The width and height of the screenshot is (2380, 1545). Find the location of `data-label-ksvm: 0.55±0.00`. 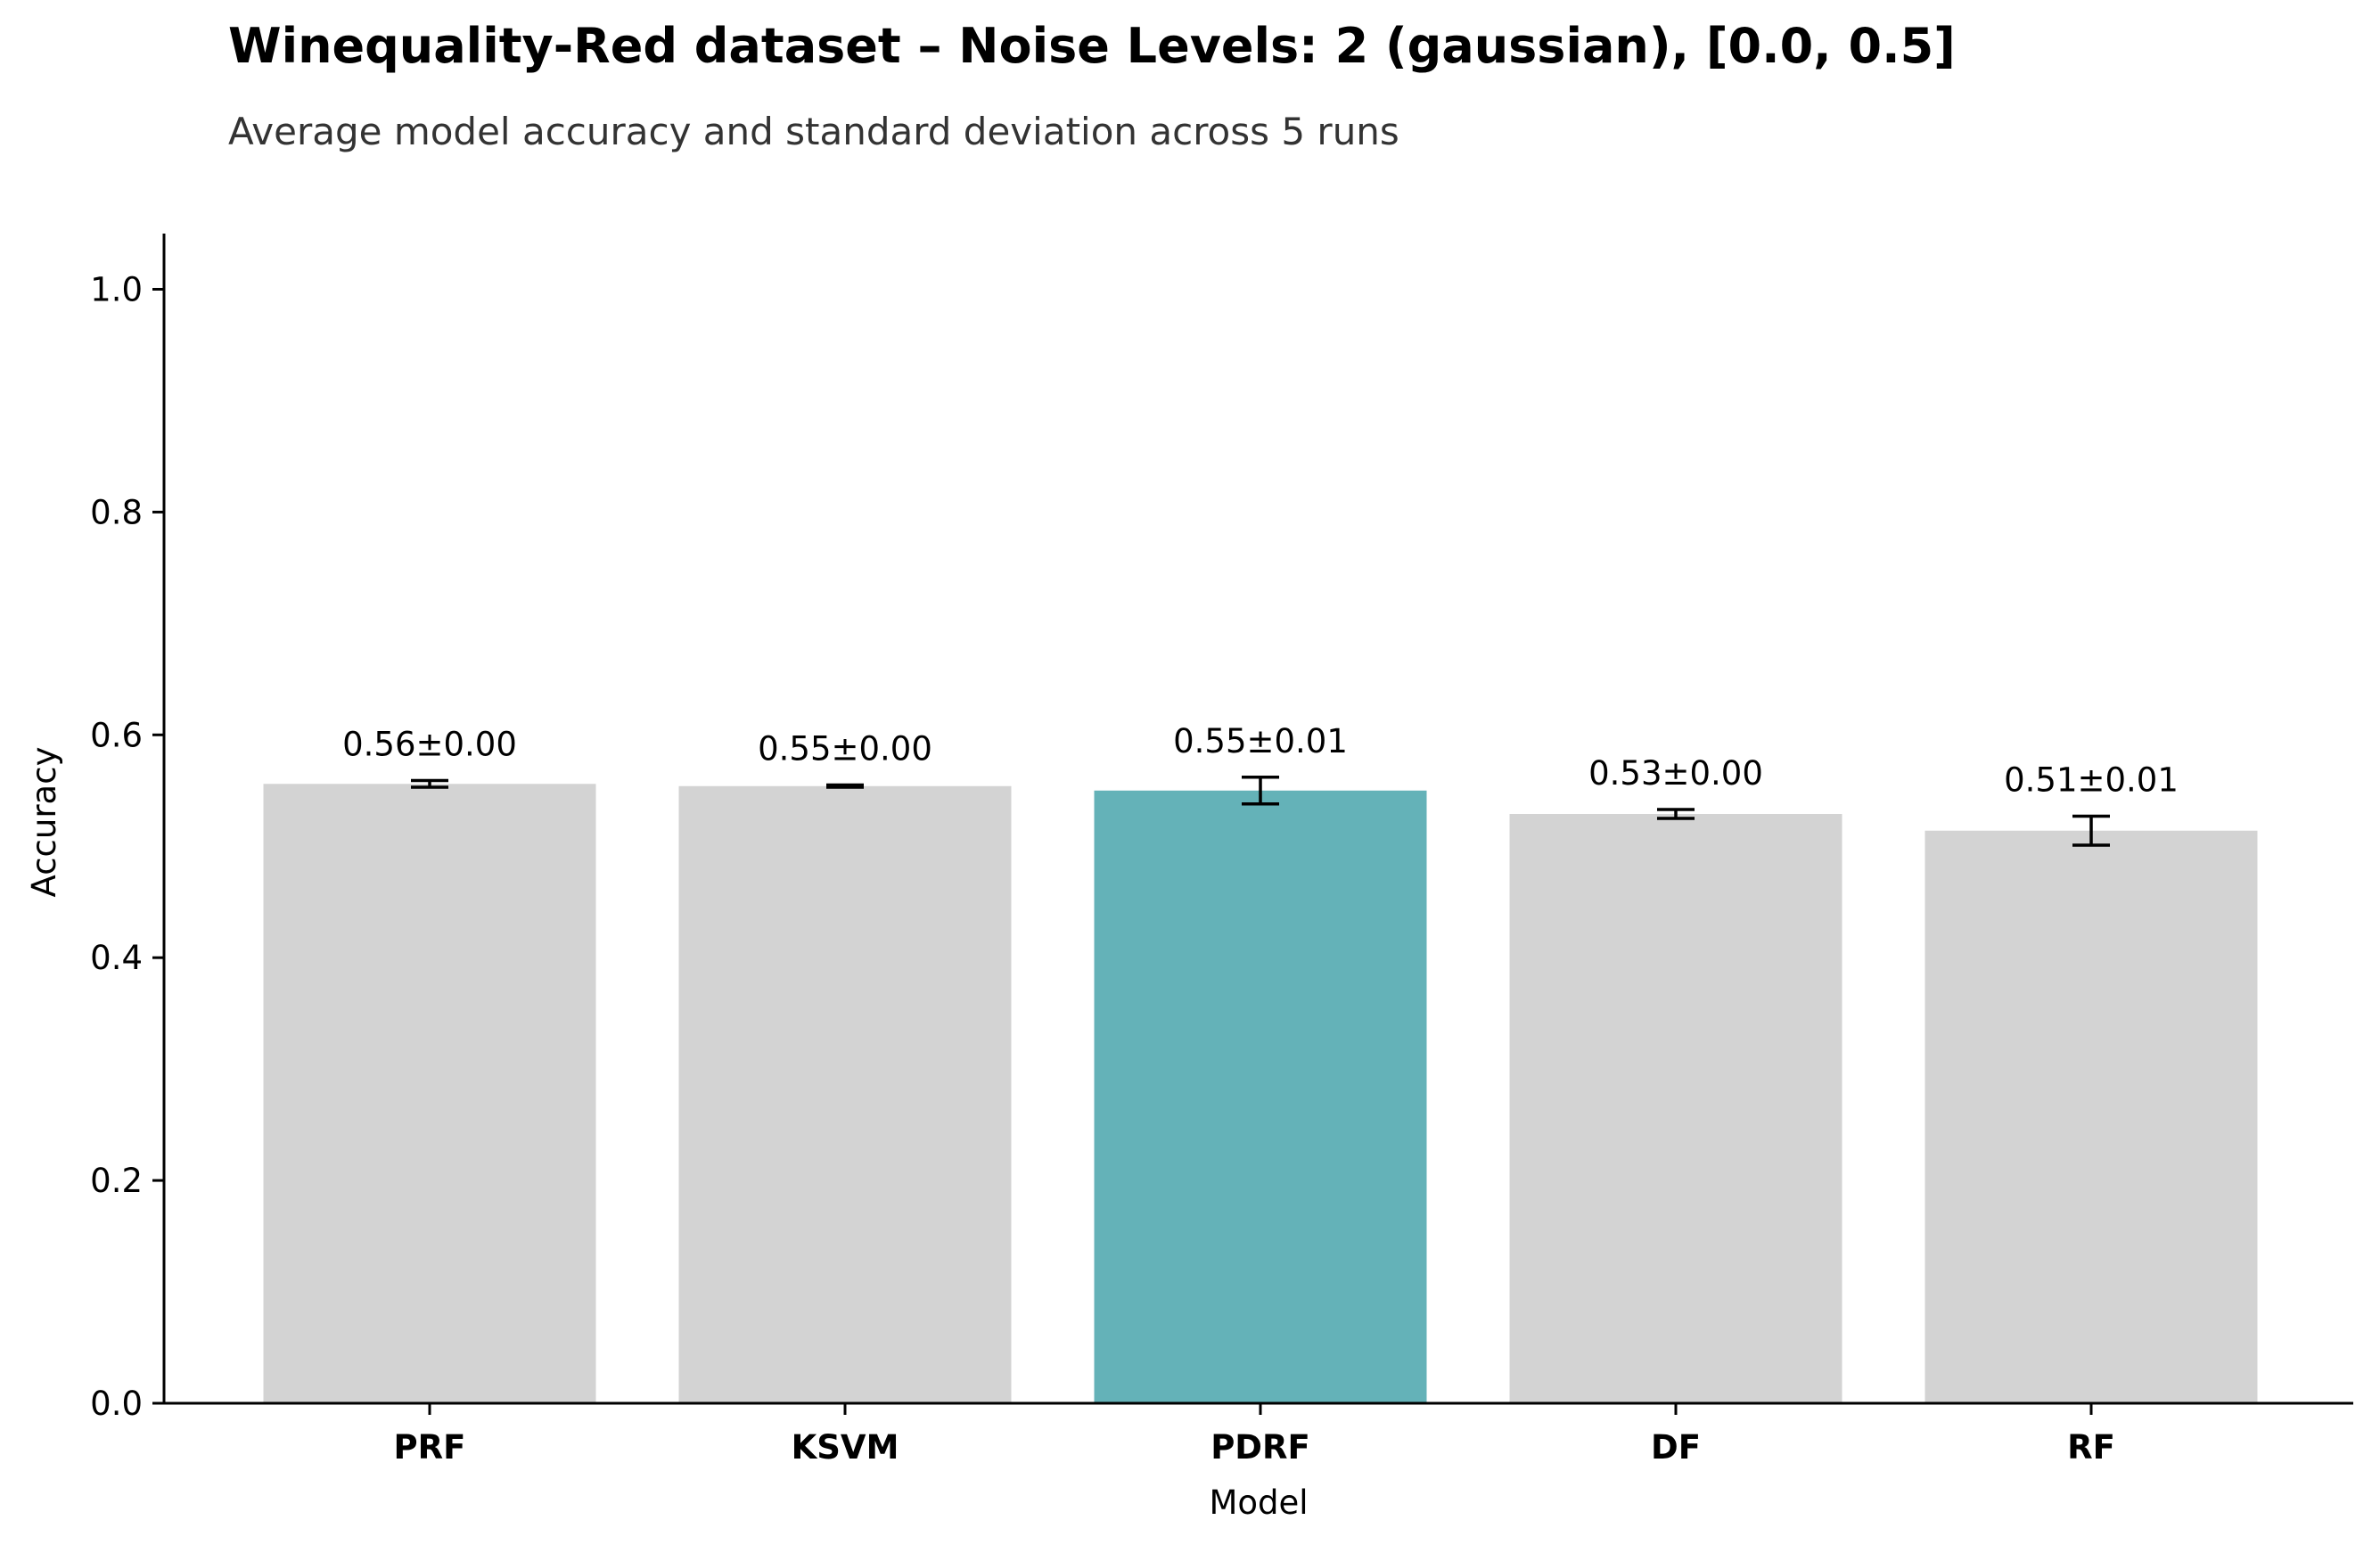

data-label-ksvm: 0.55±0.00 is located at coordinates (845, 749).